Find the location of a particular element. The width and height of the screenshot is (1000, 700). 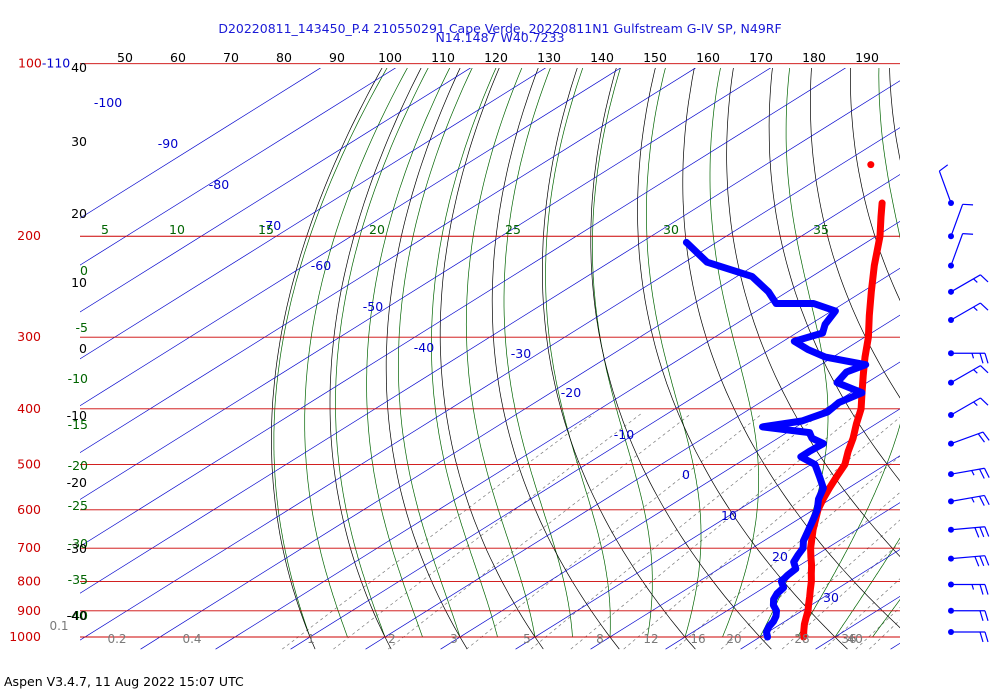

temperature-f-label: 160 is located at coordinates (708, 57).